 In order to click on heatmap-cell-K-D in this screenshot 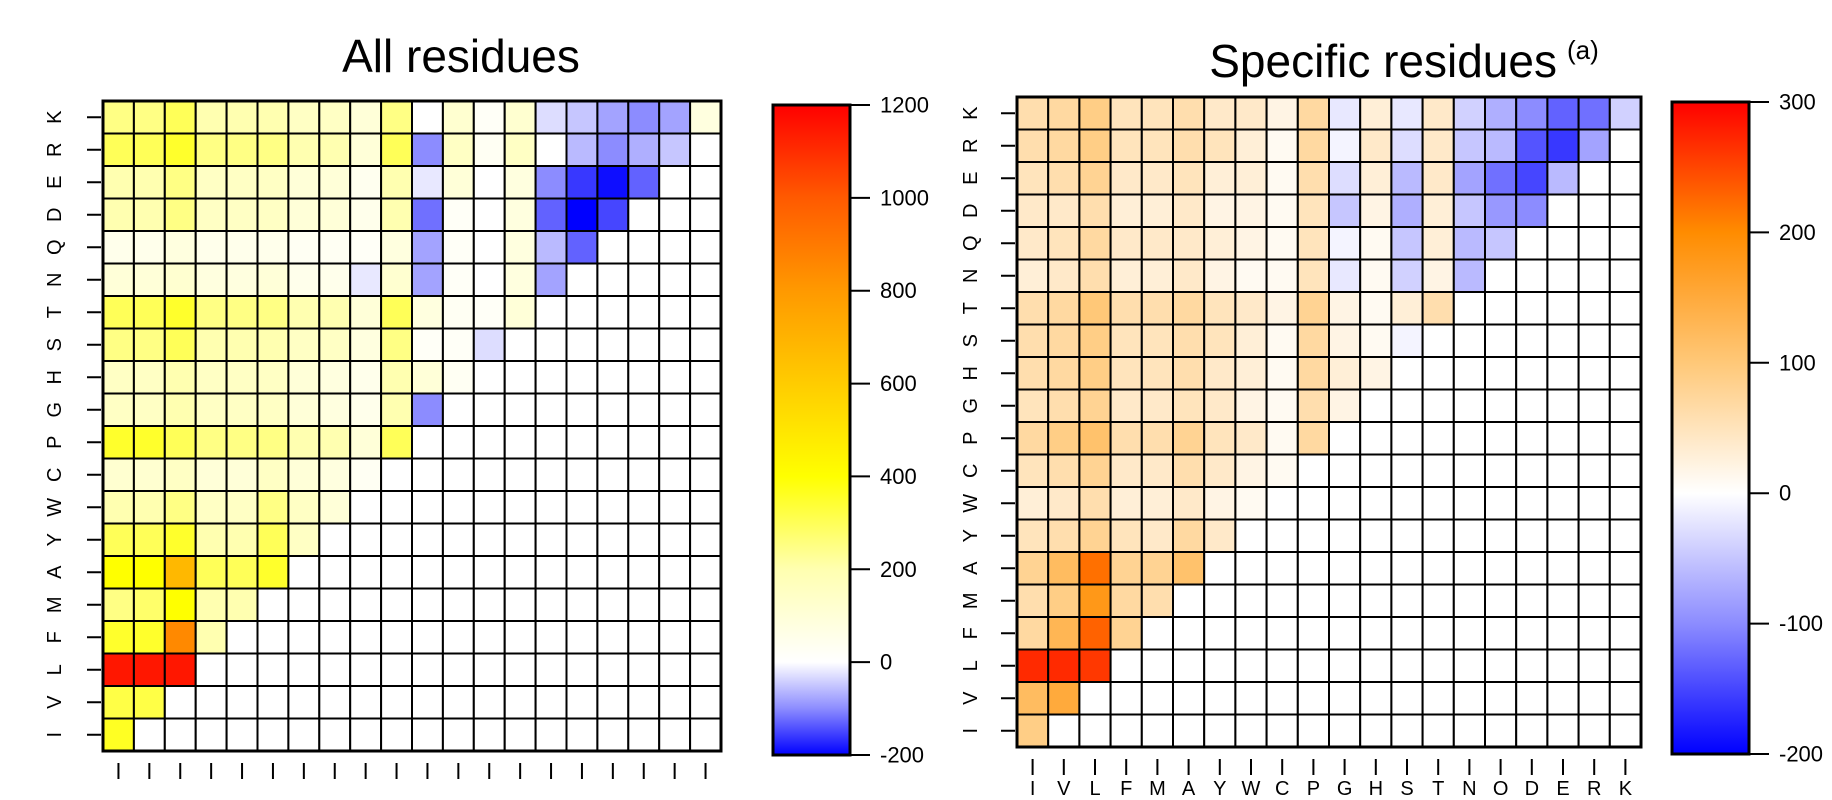, I will do `click(1532, 113)`.